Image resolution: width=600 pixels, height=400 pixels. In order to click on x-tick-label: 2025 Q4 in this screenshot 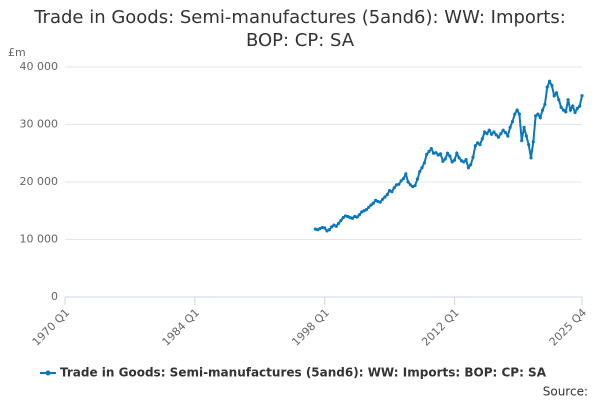, I will do `click(568, 327)`.